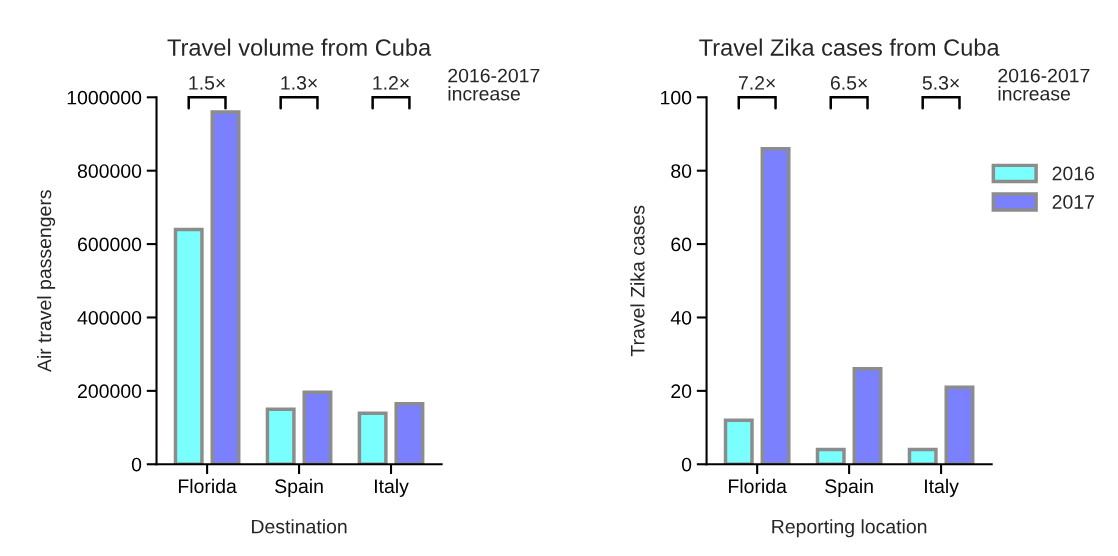  Describe the element at coordinates (109, 317) in the screenshot. I see `y-tick-label: 400000` at that location.